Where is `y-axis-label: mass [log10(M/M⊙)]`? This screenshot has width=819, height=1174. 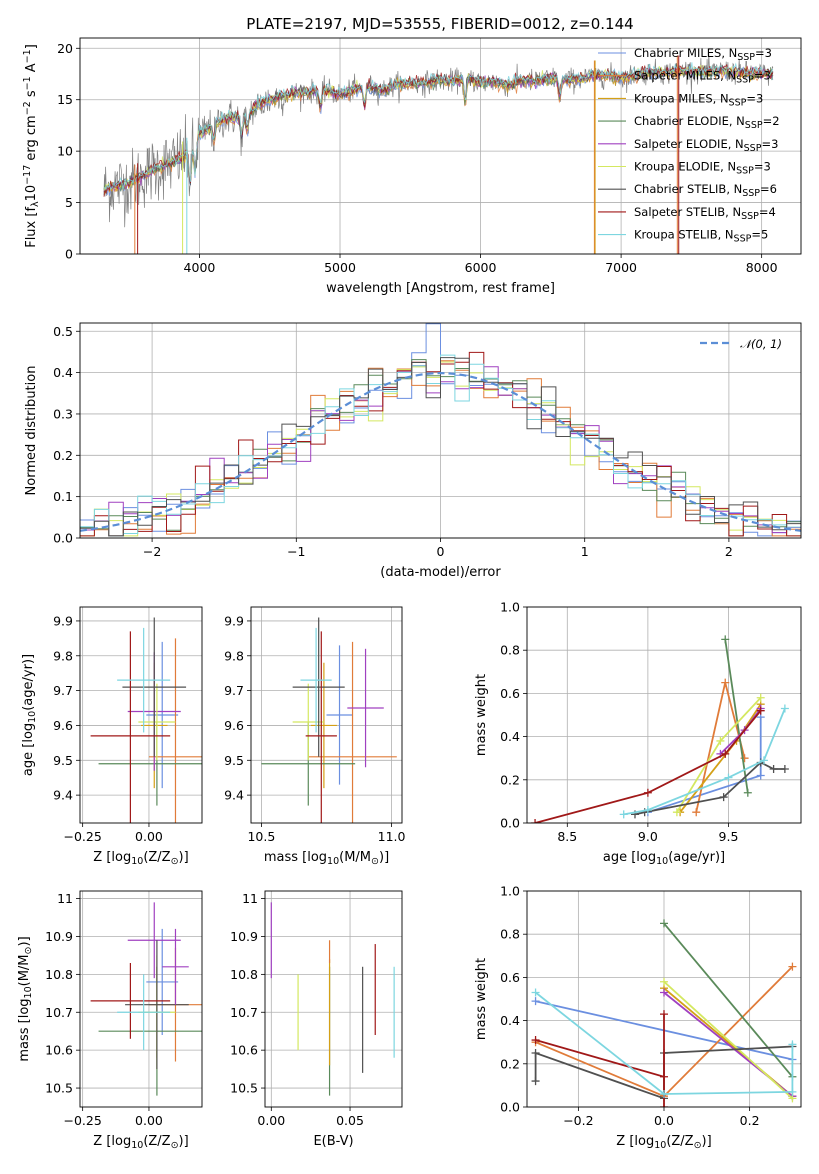
y-axis-label: mass [log10(M/M⊙)] is located at coordinates (25, 998).